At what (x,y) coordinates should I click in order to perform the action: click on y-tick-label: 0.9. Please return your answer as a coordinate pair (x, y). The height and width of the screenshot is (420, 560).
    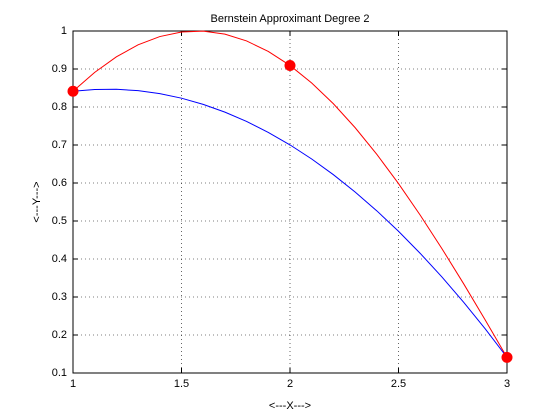
    Looking at the image, I should click on (59, 69).